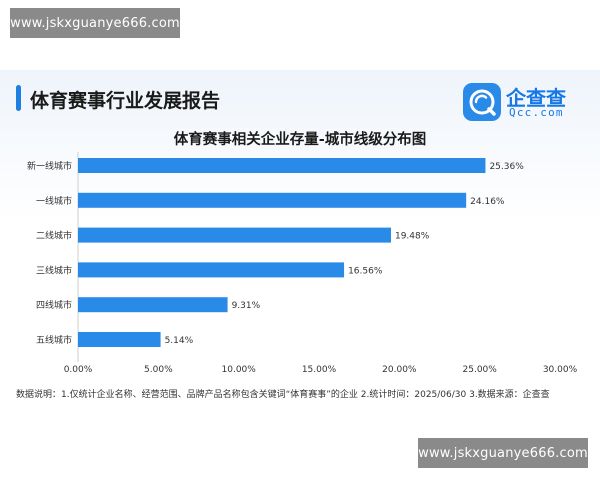 The height and width of the screenshot is (480, 600). Describe the element at coordinates (54, 305) in the screenshot. I see `category-label: 四线城市` at that location.